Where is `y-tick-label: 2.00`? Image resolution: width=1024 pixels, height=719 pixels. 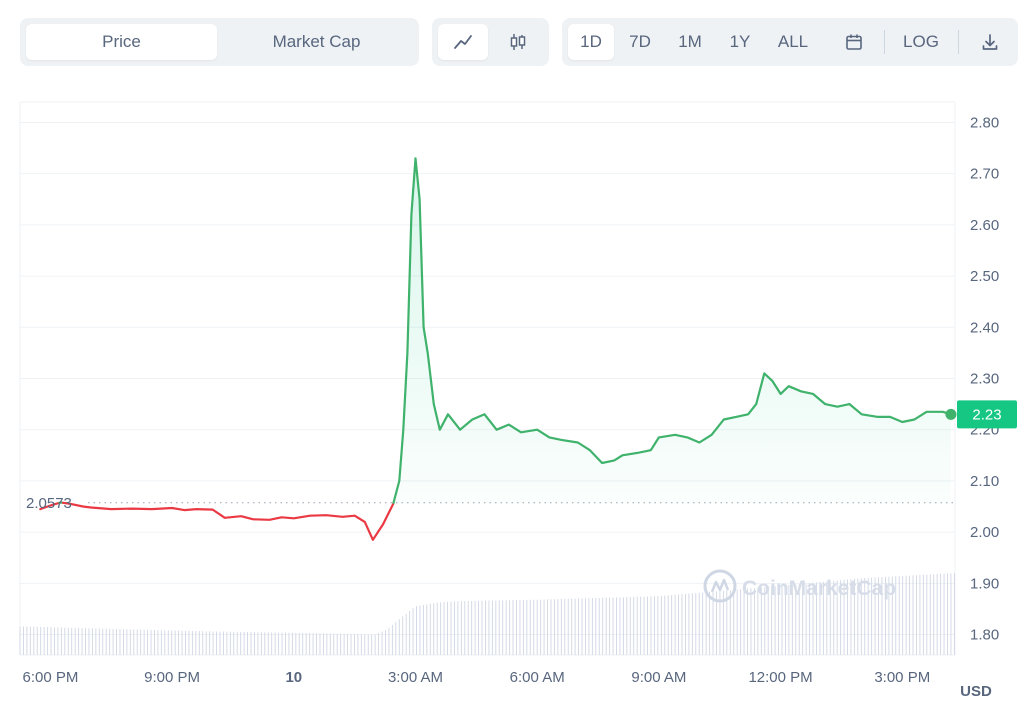
y-tick-label: 2.00 is located at coordinates (984, 532).